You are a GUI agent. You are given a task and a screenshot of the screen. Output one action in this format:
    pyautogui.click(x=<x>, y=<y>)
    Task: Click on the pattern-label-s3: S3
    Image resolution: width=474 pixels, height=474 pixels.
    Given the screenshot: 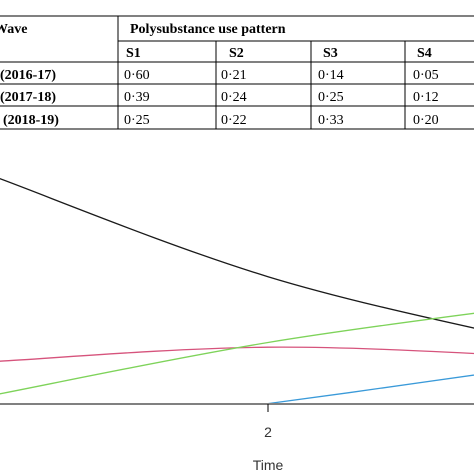 What is the action you would take?
    pyautogui.click(x=330, y=53)
    